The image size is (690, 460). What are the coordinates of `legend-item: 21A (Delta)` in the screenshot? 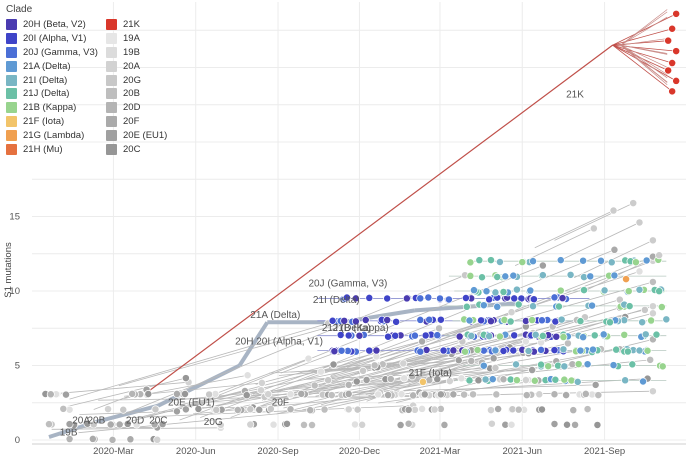 It's located at (56, 66).